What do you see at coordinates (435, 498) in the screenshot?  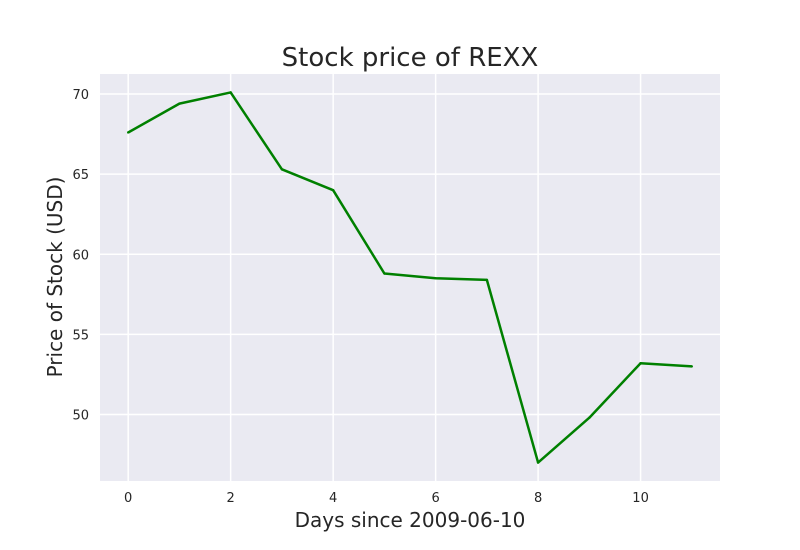 I see `x-tick-label: 6` at bounding box center [435, 498].